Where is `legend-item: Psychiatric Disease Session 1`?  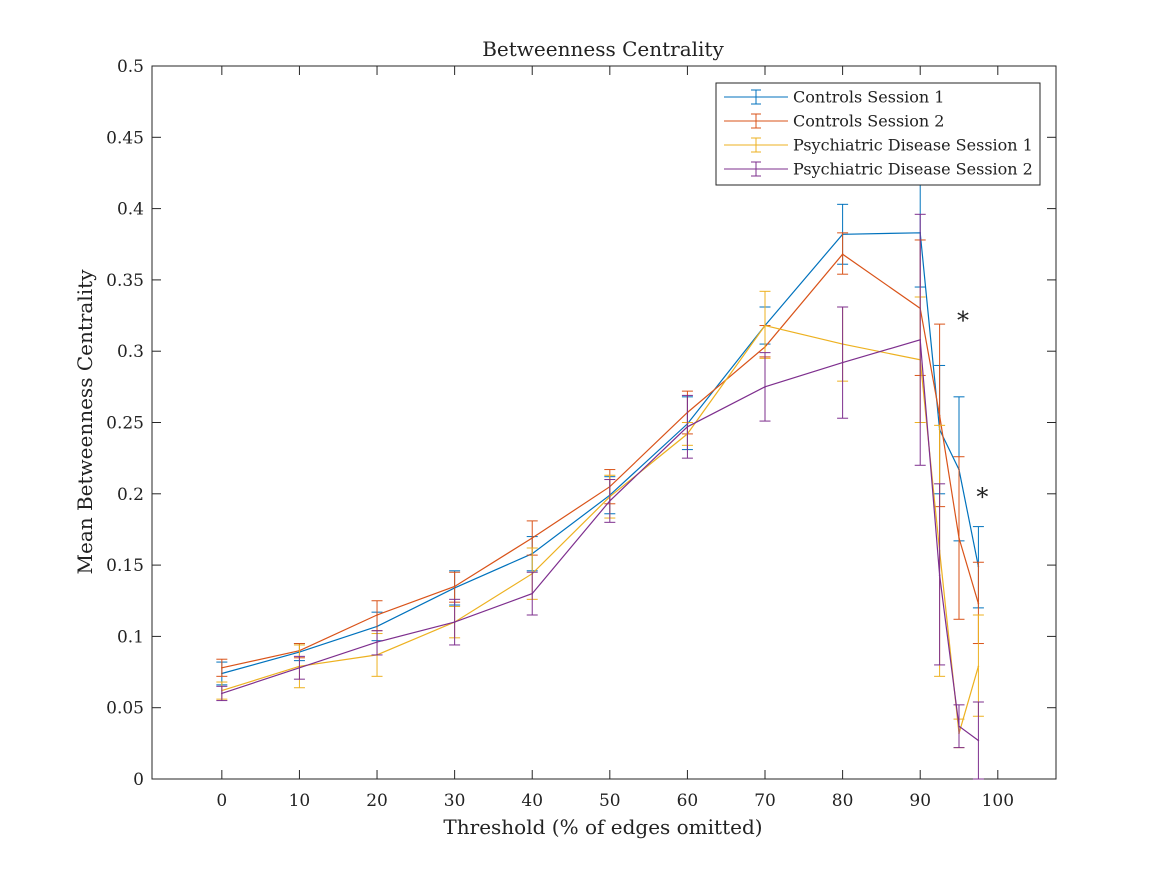
legend-item: Psychiatric Disease Session 1 is located at coordinates (878, 145).